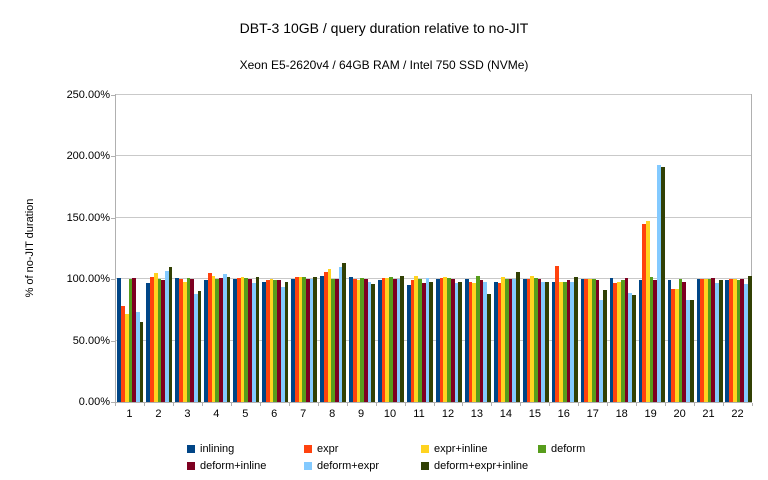  What do you see at coordinates (677, 345) in the screenshot?
I see `bar-expr+inline-q20` at bounding box center [677, 345].